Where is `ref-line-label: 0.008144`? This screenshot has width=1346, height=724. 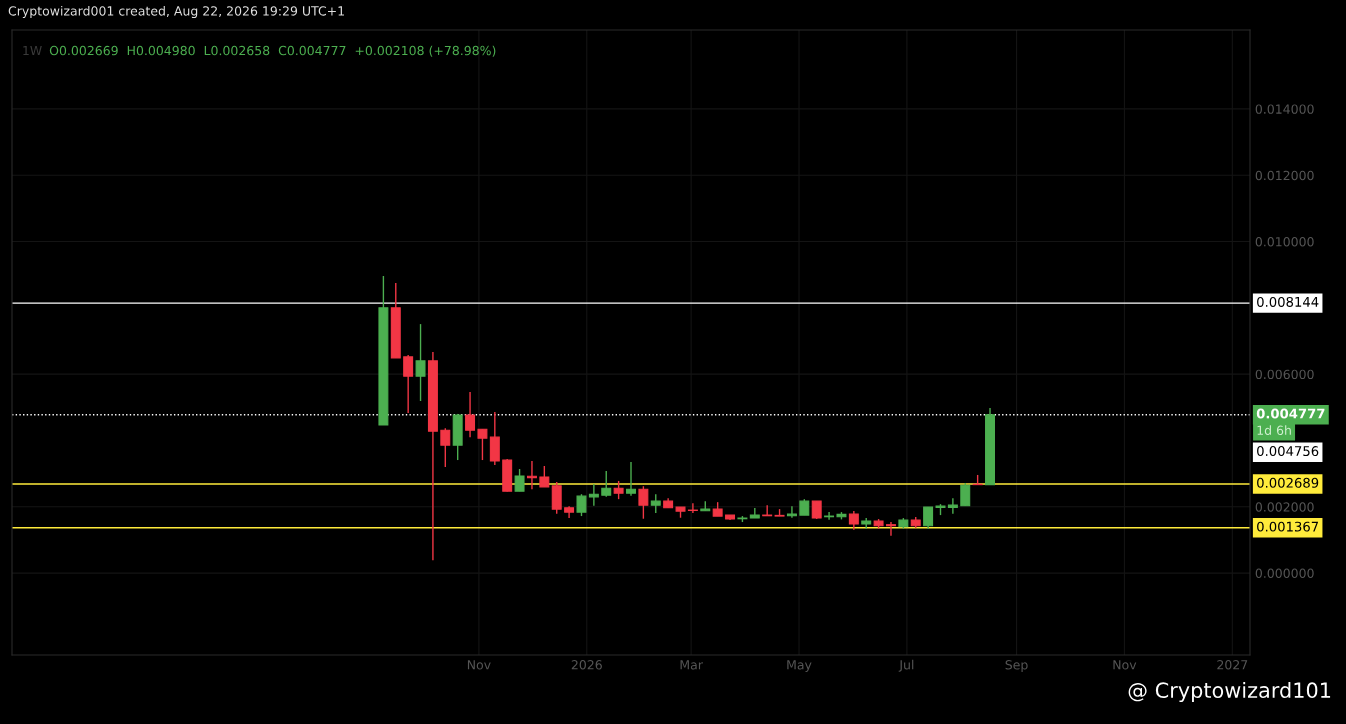
ref-line-label: 0.008144 is located at coordinates (1288, 301).